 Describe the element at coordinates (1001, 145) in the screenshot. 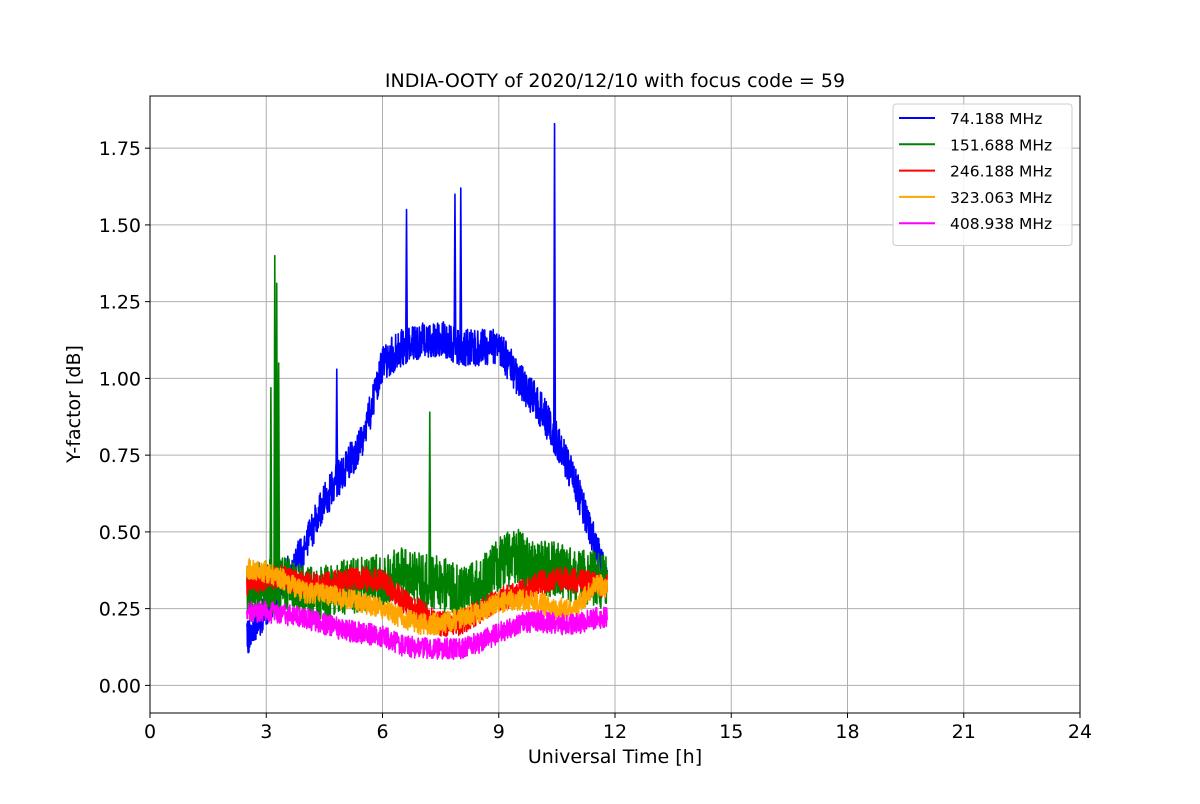

I see `legend-label-1: 151.688 MHz` at that location.